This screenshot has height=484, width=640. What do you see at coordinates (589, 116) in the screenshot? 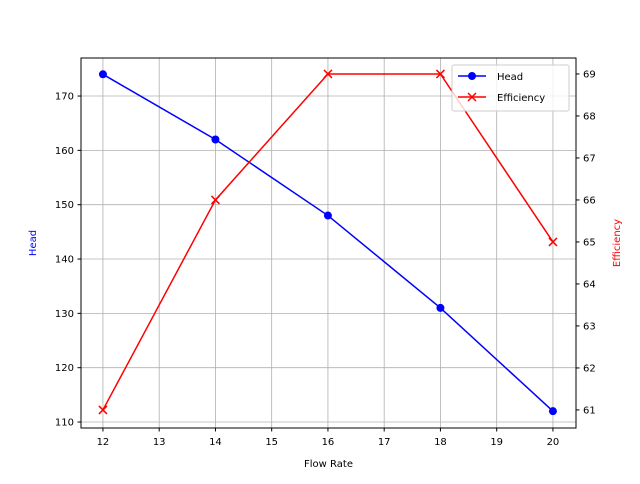
I see `y2-tick-label: 68` at bounding box center [589, 116].